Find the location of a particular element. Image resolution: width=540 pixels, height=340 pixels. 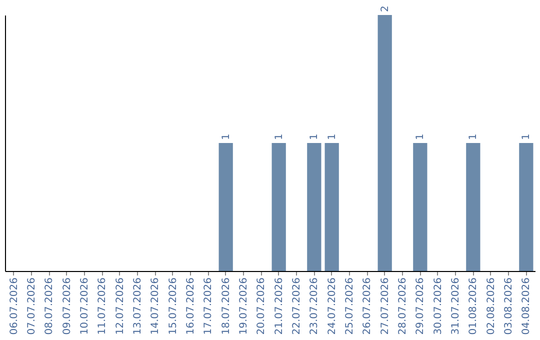

x-tick-label: 27.07.2026 is located at coordinates (385, 306).